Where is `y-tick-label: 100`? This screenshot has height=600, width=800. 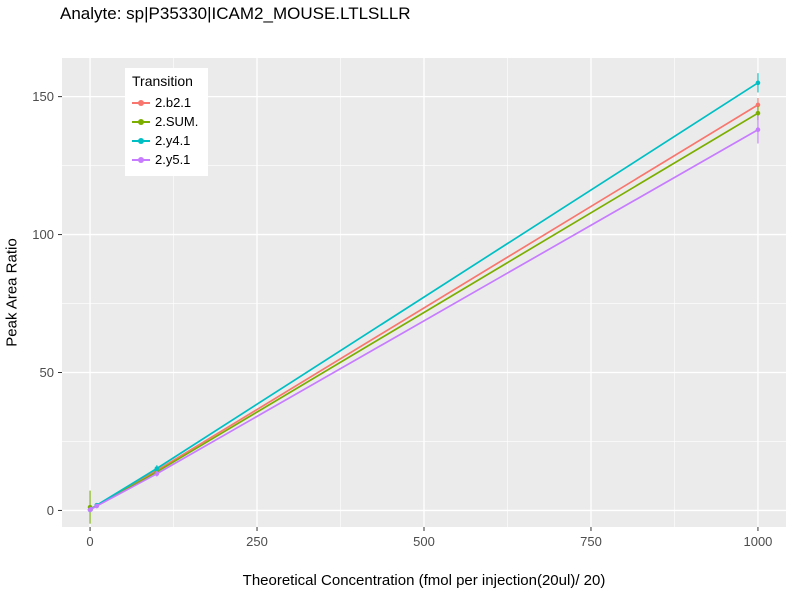
y-tick-label: 100 is located at coordinates (43, 234).